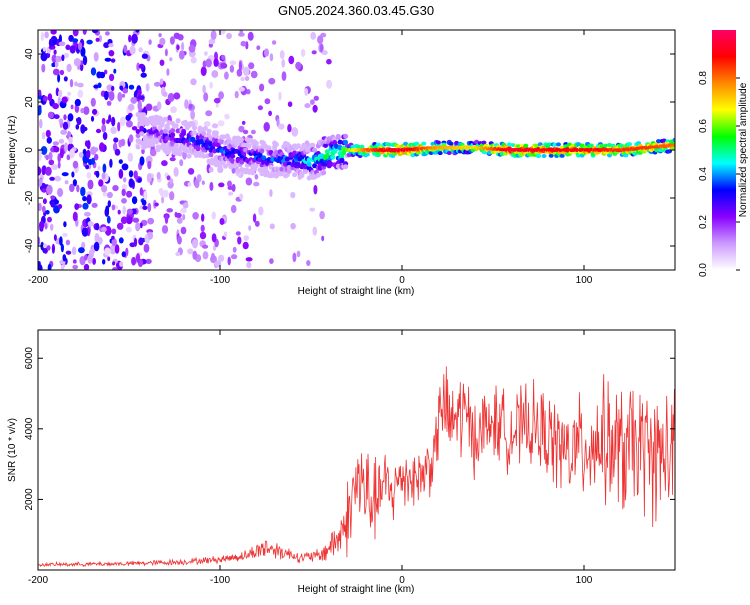  Describe the element at coordinates (29, 499) in the screenshot. I see `y-tick-label: 2000` at that location.